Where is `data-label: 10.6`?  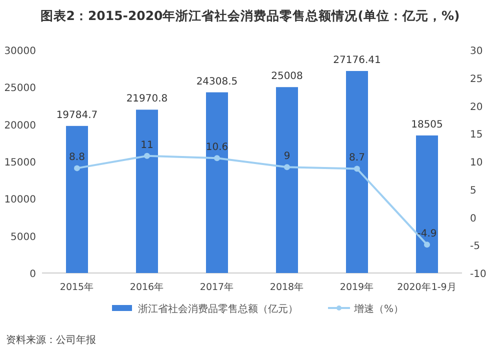
data-label: 10.6 is located at coordinates (217, 148).